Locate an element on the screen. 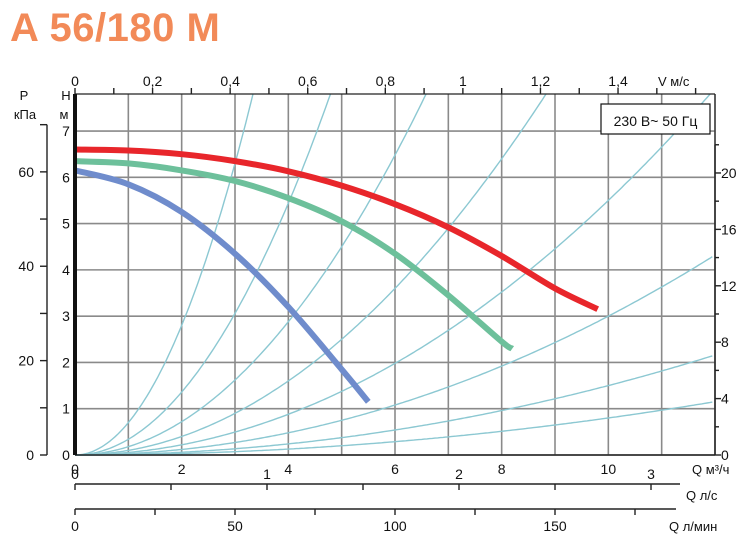  tick-label-q-m3h: 4 is located at coordinates (288, 469).